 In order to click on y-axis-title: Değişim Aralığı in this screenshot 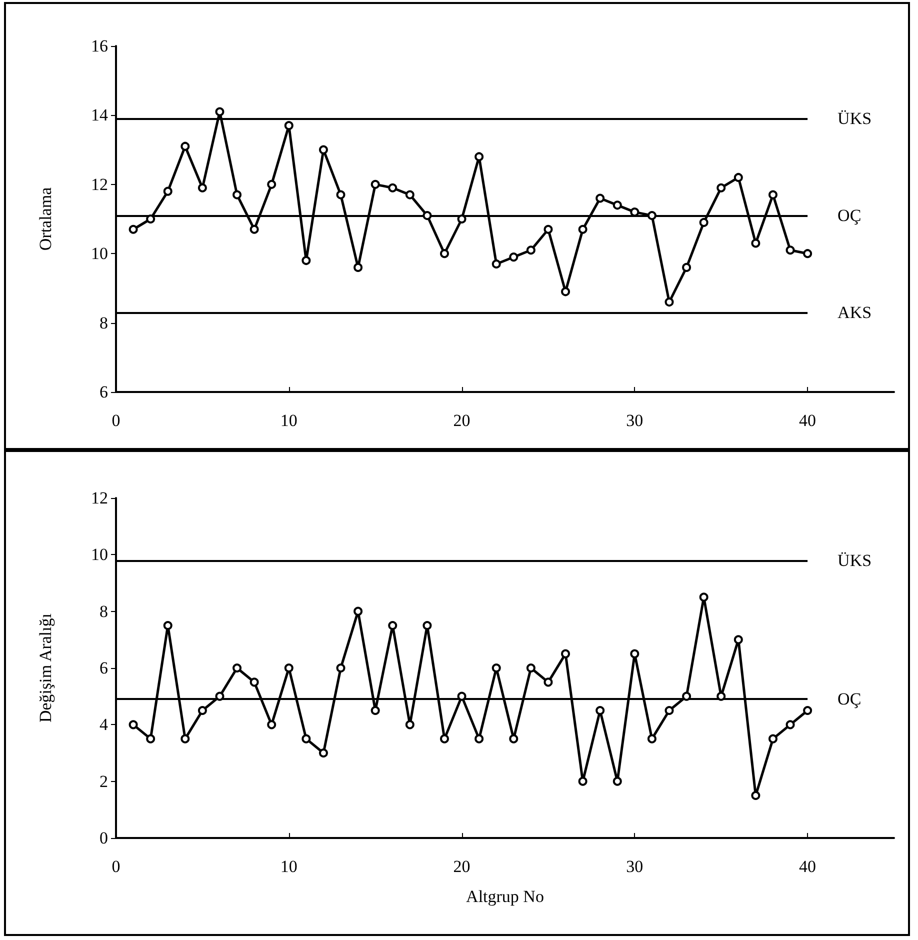, I will do `click(45, 668)`.